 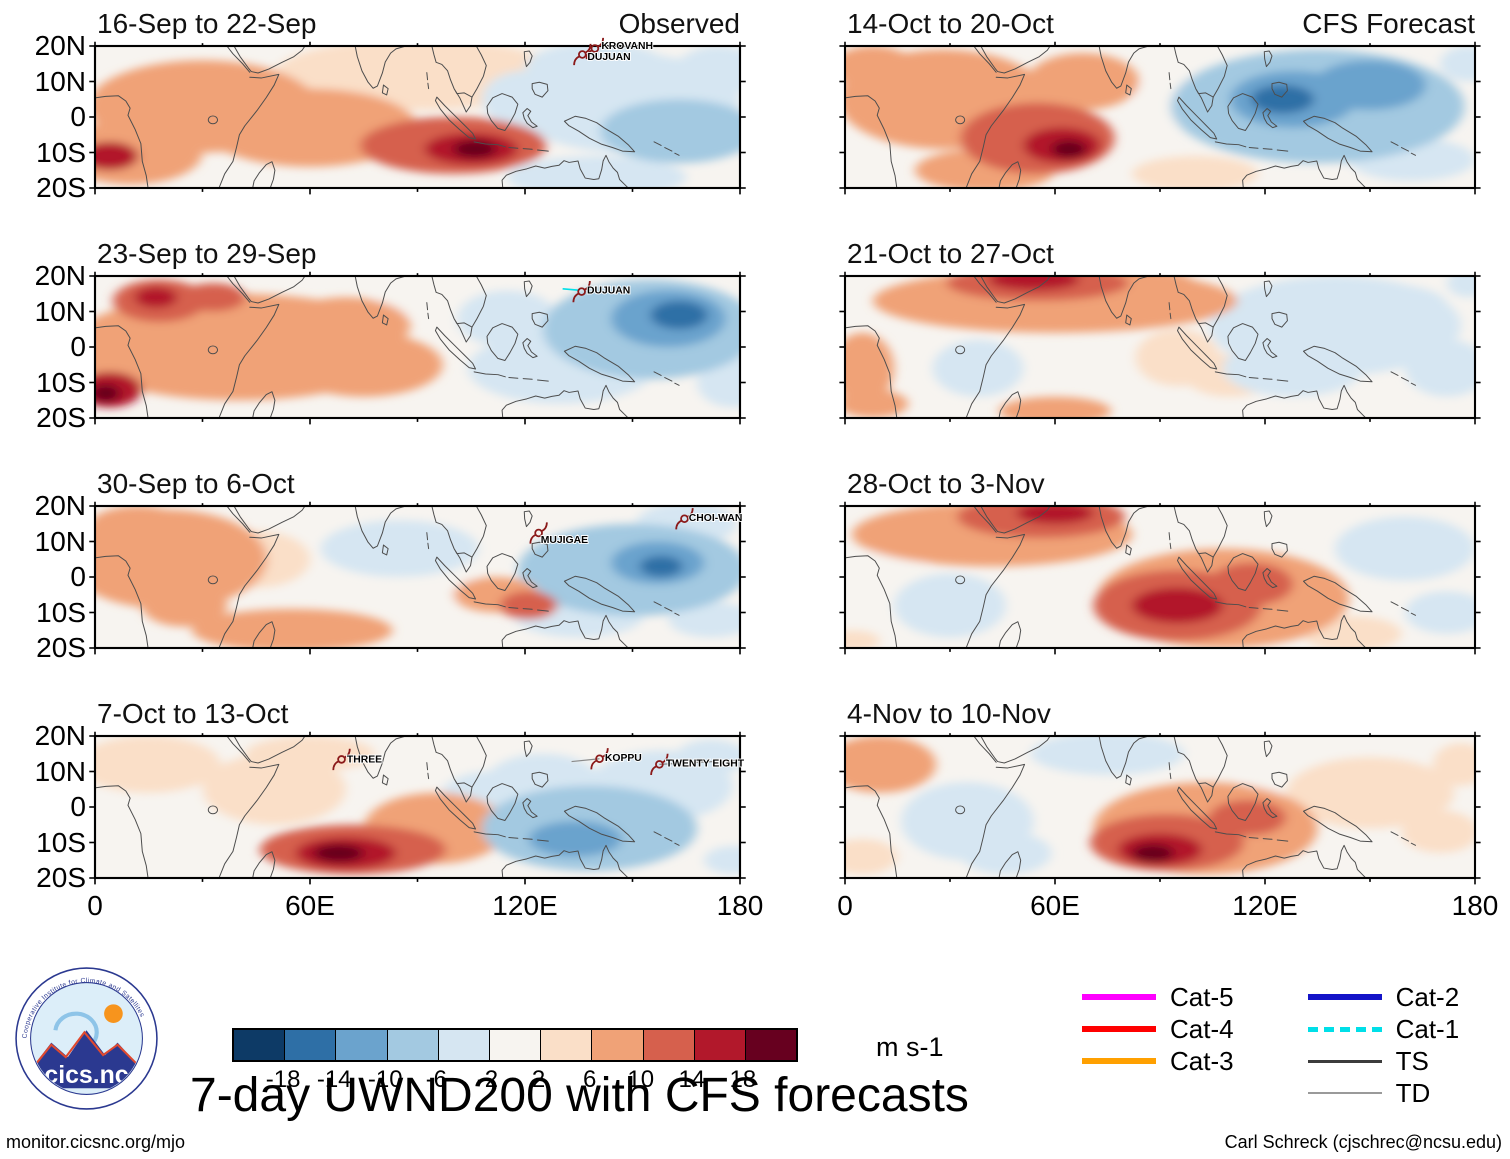 I want to click on x-axis-label: 0, so click(x=95, y=905).